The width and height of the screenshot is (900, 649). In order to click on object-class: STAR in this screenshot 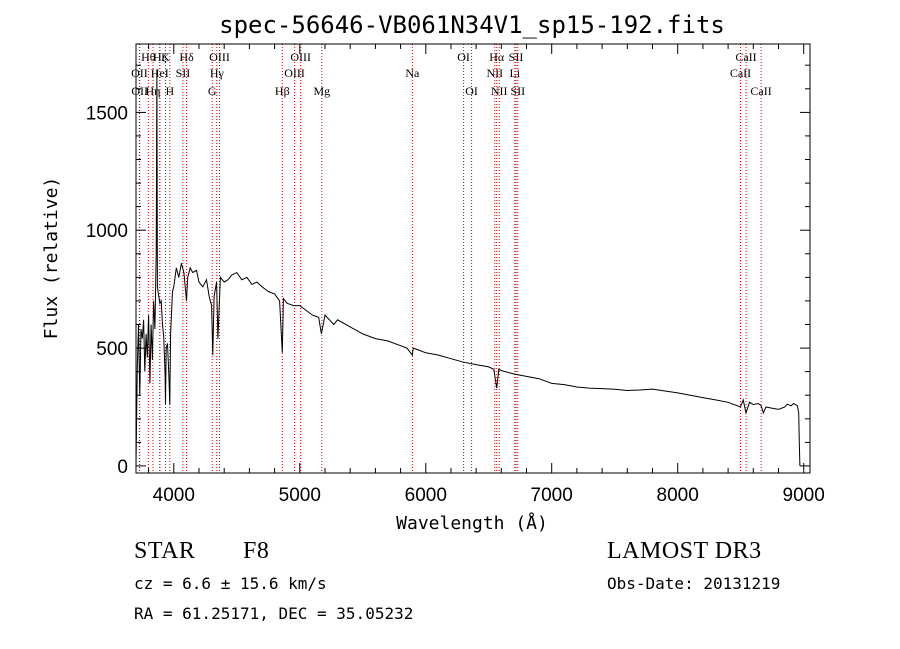, I will do `click(165, 551)`.